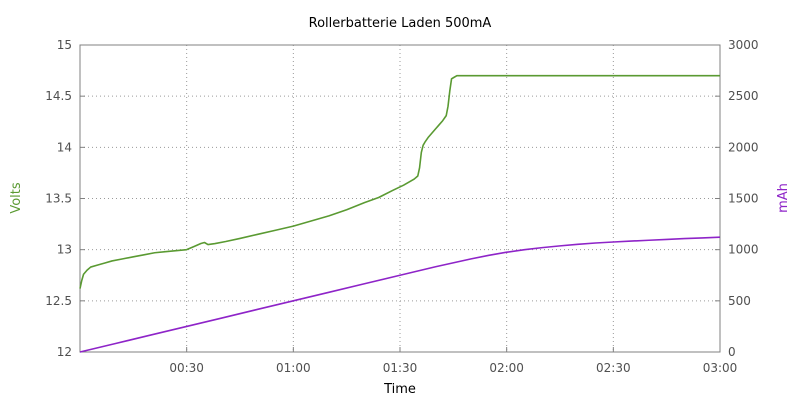  What do you see at coordinates (783, 198) in the screenshot?
I see `y-axis-right-label: mAh` at bounding box center [783, 198].